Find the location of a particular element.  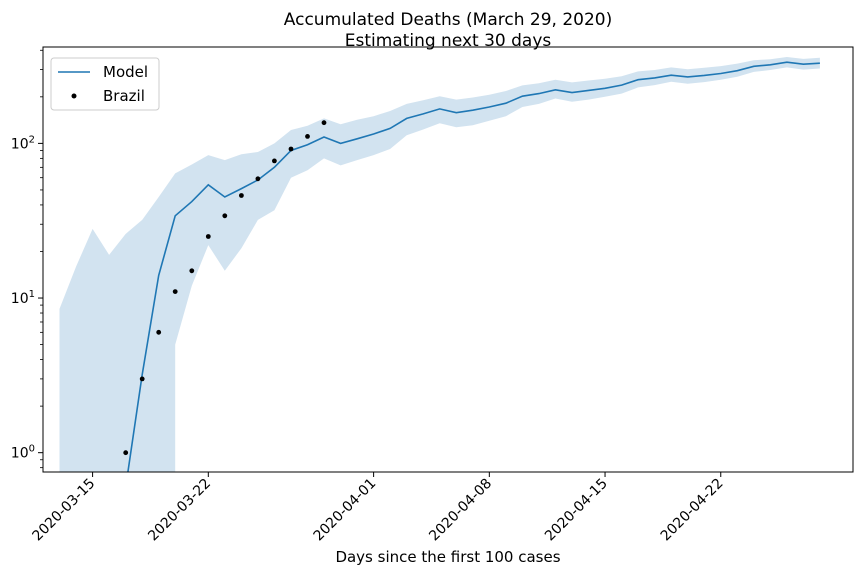

x-tick-label: 2020-04-01 is located at coordinates (345, 510).